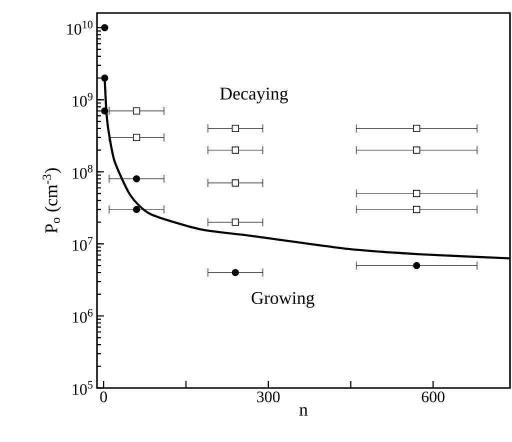 The image size is (512, 442). Describe the element at coordinates (103, 397) in the screenshot. I see `x-tick-label: 0` at that location.